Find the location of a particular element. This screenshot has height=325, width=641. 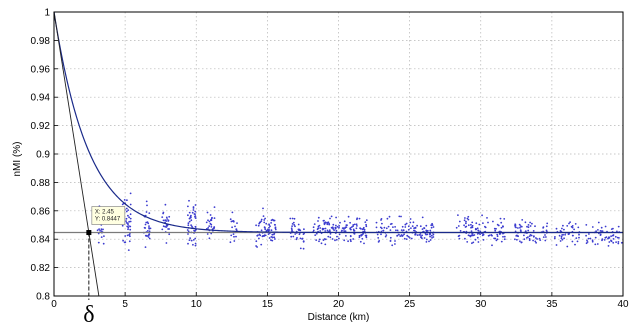

x-tick-label: 15 is located at coordinates (268, 304).